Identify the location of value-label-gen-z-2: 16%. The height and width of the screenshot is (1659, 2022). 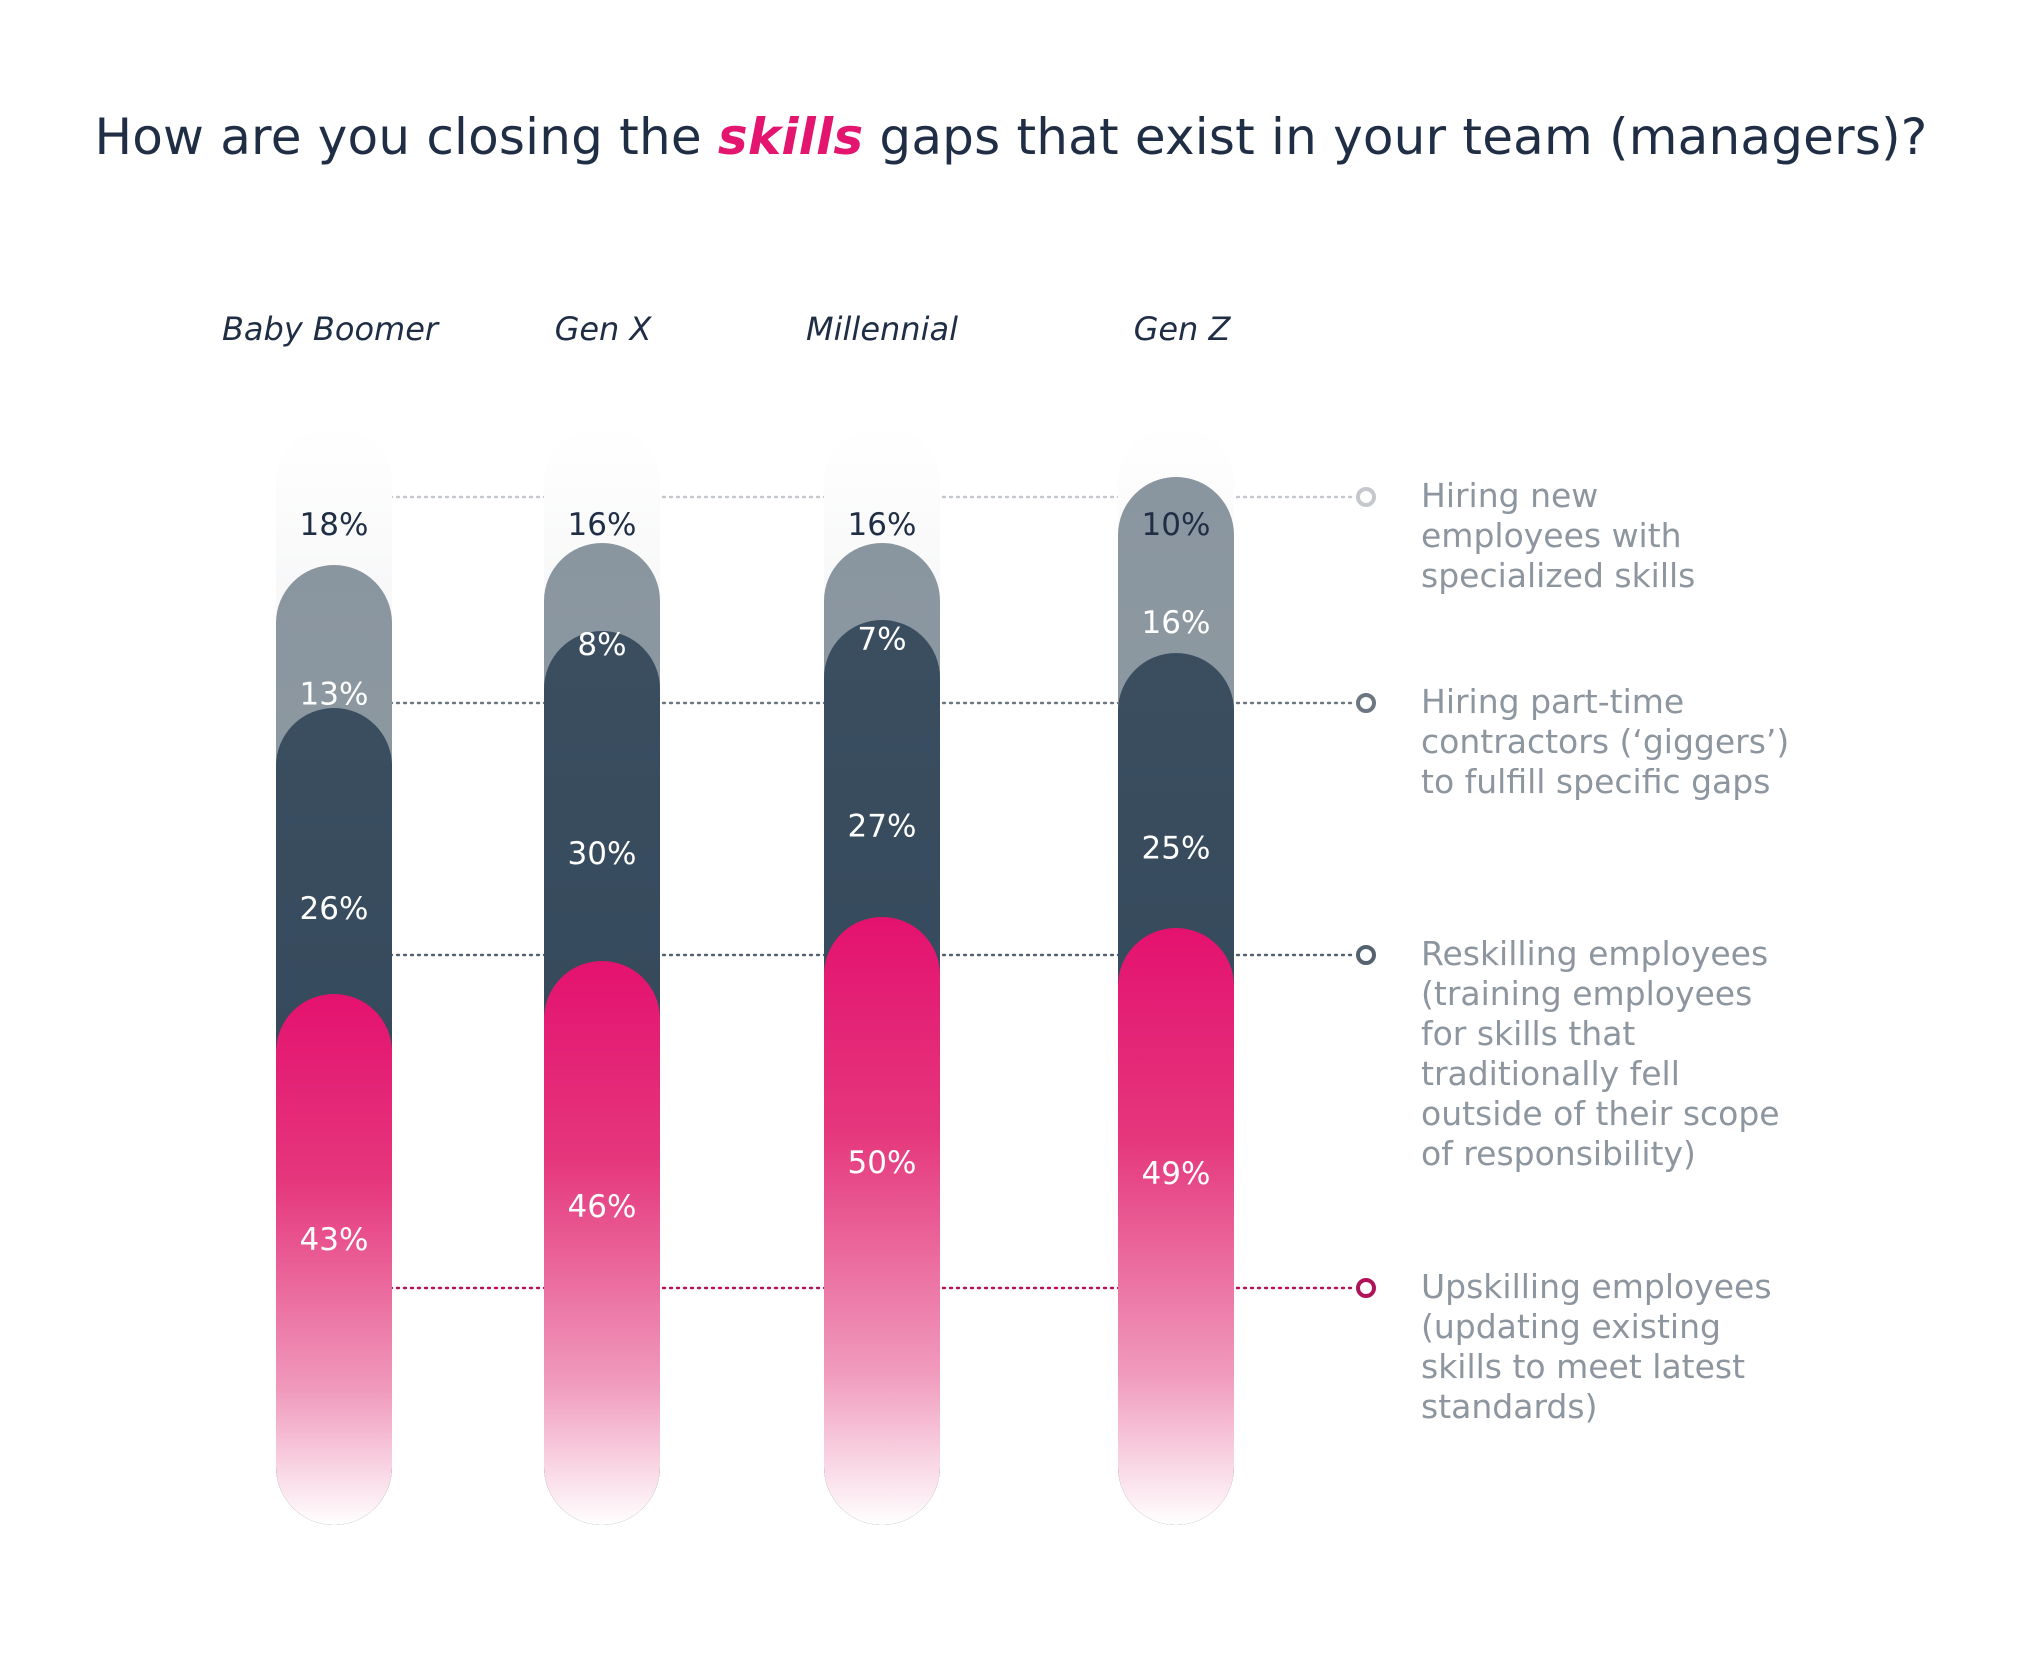
(1176, 623).